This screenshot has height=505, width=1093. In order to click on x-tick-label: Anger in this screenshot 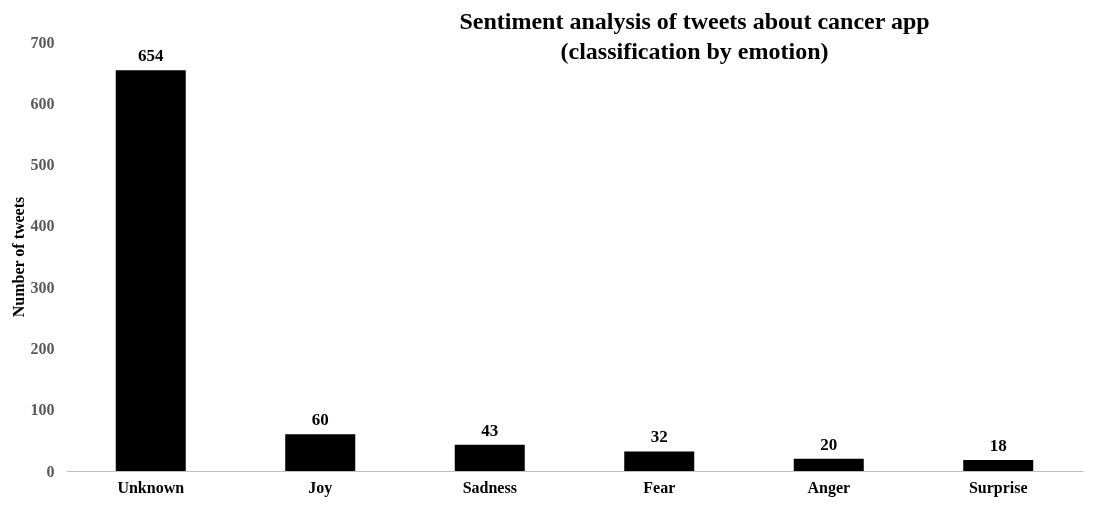, I will do `click(829, 487)`.